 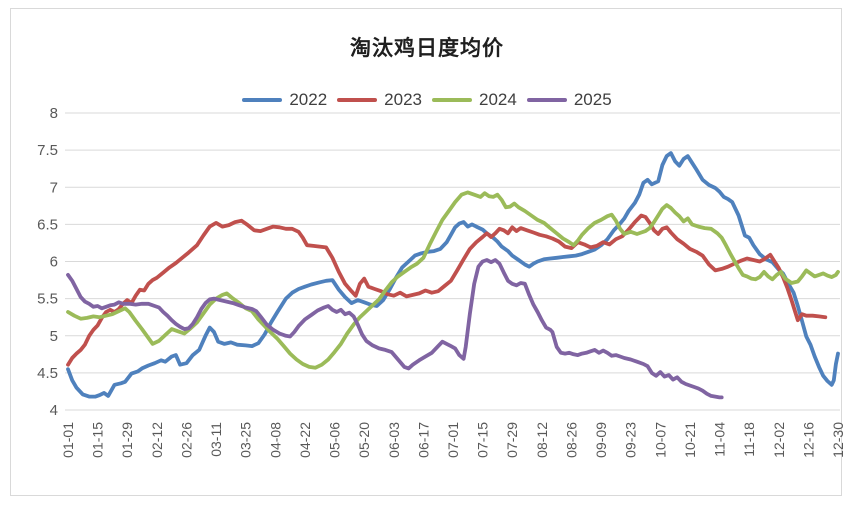 I want to click on x-axis-label-03-11: 03-11, so click(x=216, y=439).